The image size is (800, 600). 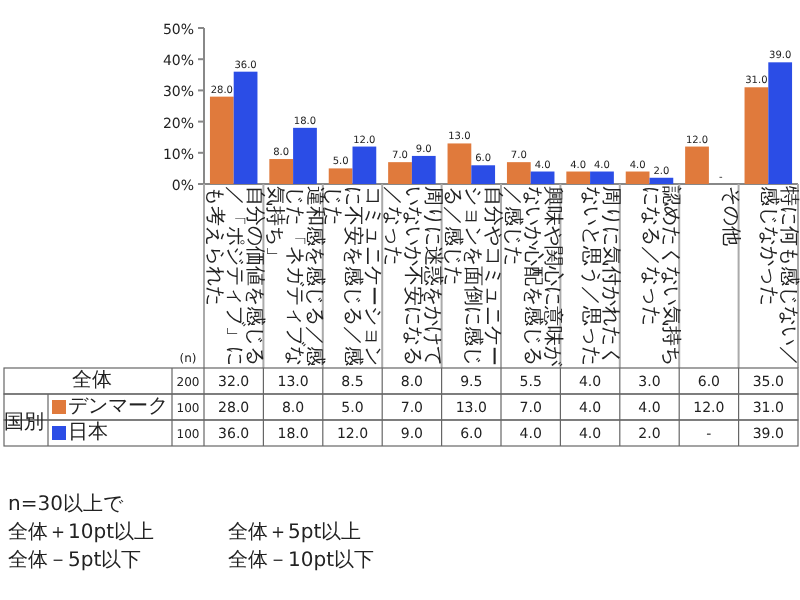 What do you see at coordinates (92, 381) in the screenshot?
I see `row-label-total: 全体` at bounding box center [92, 381].